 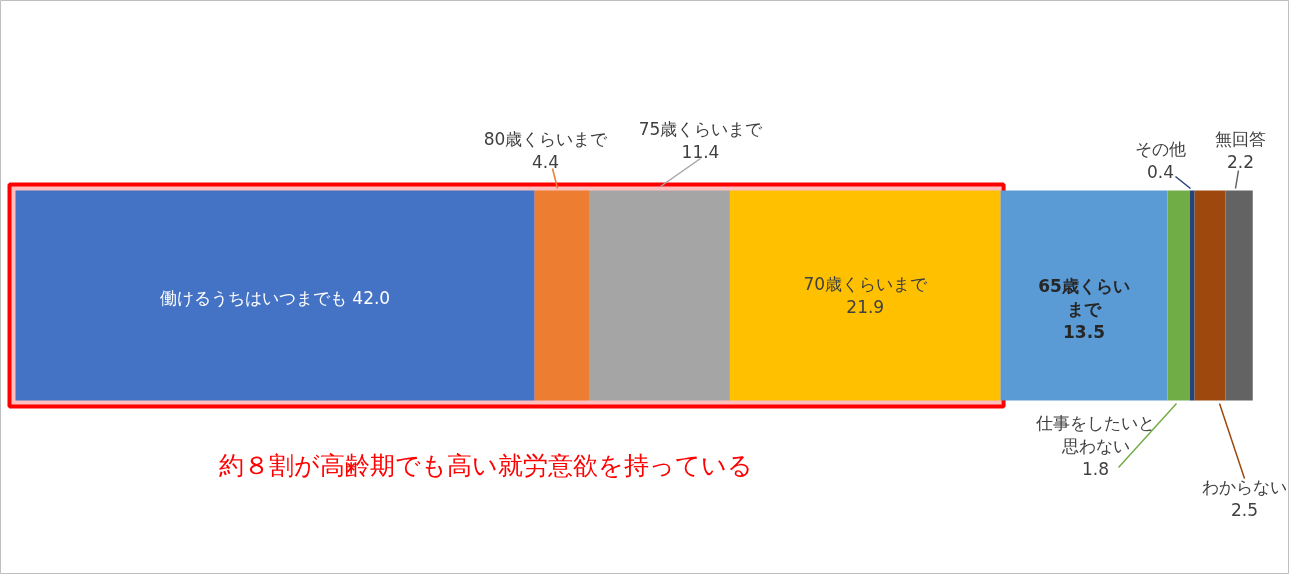 What do you see at coordinates (1244, 510) in the screenshot?
I see `data-label: 2.5` at bounding box center [1244, 510].